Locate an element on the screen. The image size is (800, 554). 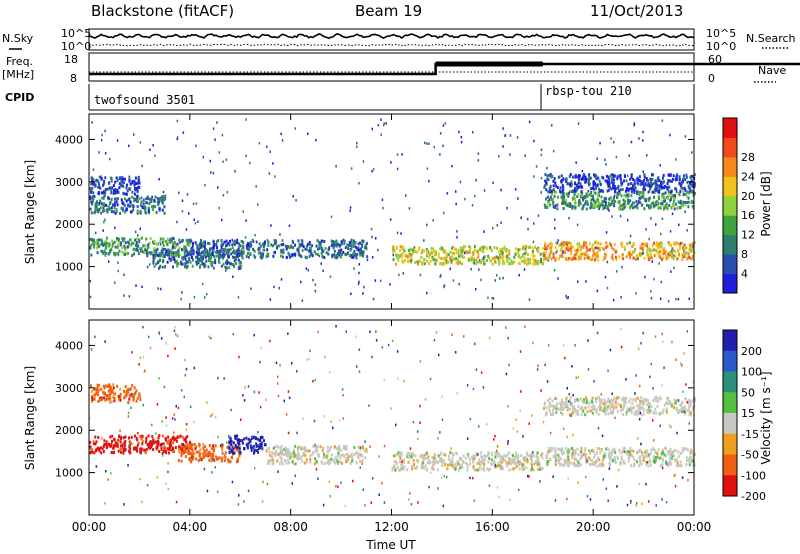
plot-title: Blackstone (fitACF) is located at coordinates (162, 11).